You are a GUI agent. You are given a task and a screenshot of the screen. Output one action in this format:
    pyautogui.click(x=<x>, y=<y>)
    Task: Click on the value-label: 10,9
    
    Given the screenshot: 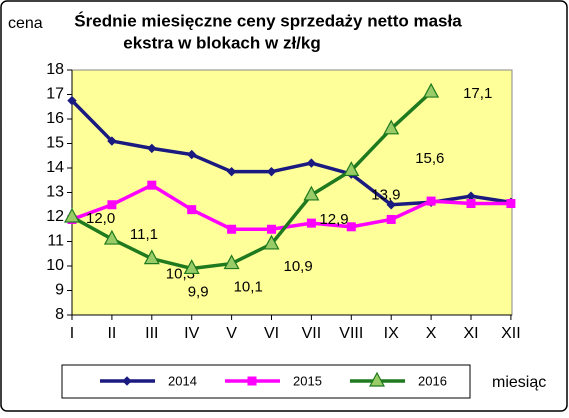 What is the action you would take?
    pyautogui.click(x=298, y=266)
    